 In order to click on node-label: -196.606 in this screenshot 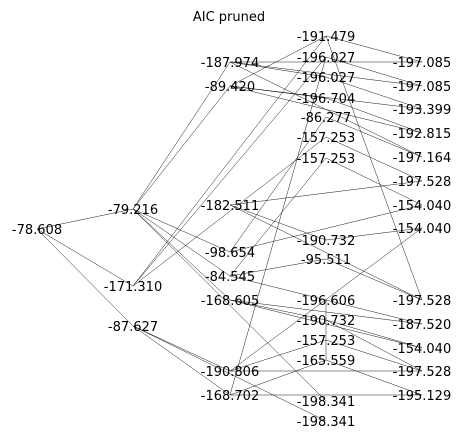, I will do `click(326, 301)`.